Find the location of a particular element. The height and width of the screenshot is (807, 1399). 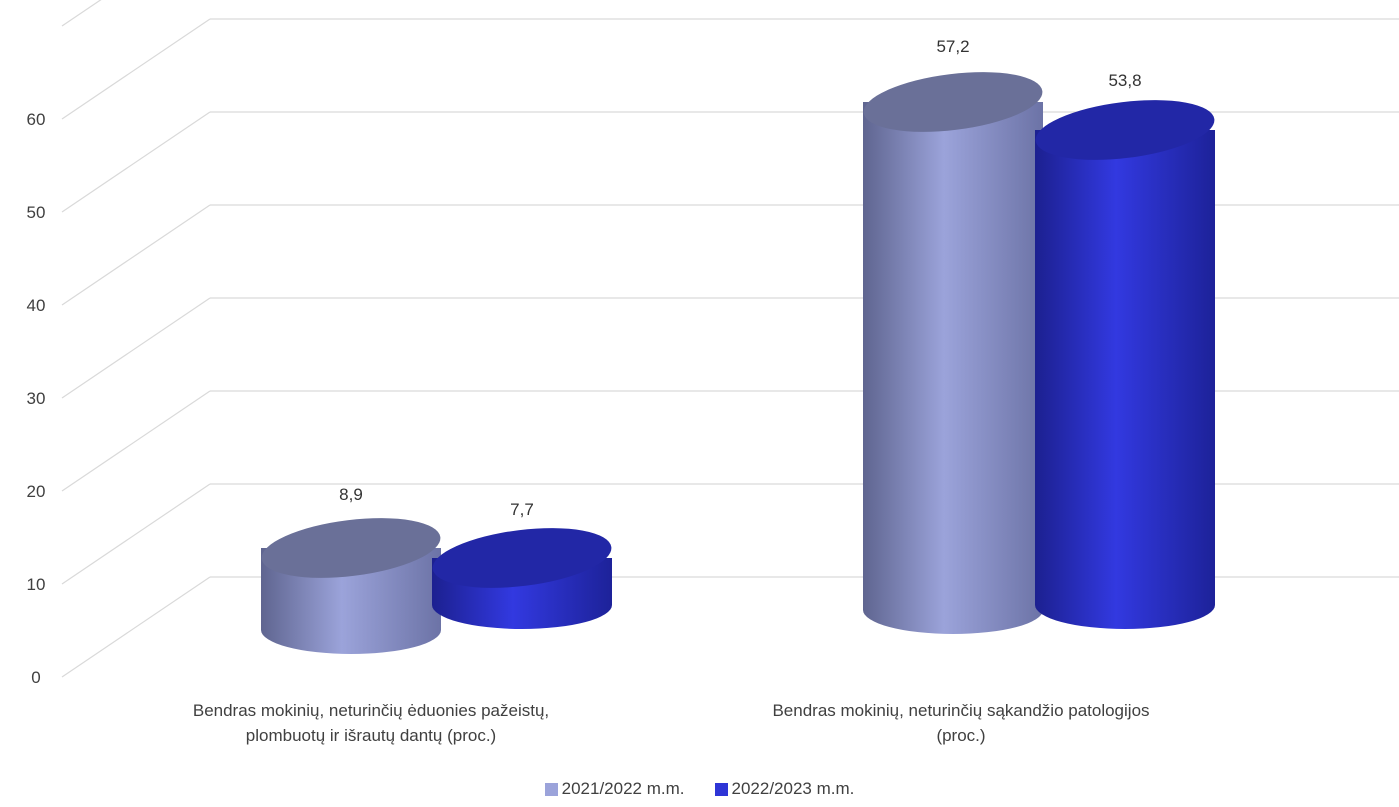

y-tick-label: 50 is located at coordinates (36, 212).